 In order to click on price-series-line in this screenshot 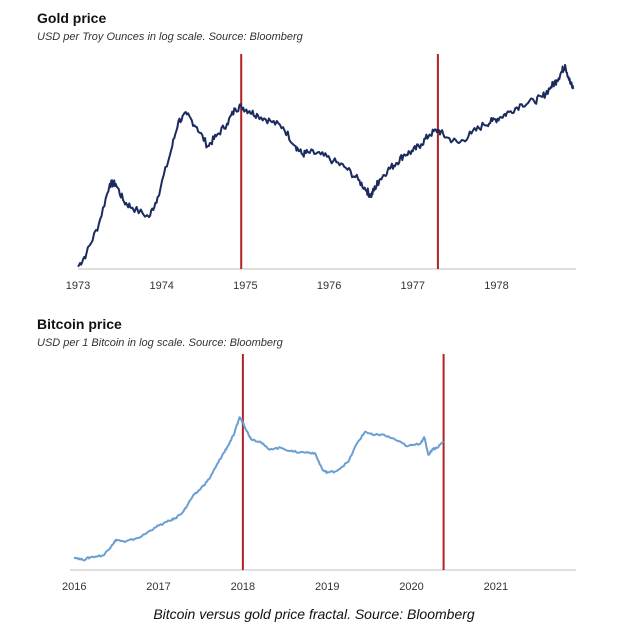, I will do `click(259, 489)`.